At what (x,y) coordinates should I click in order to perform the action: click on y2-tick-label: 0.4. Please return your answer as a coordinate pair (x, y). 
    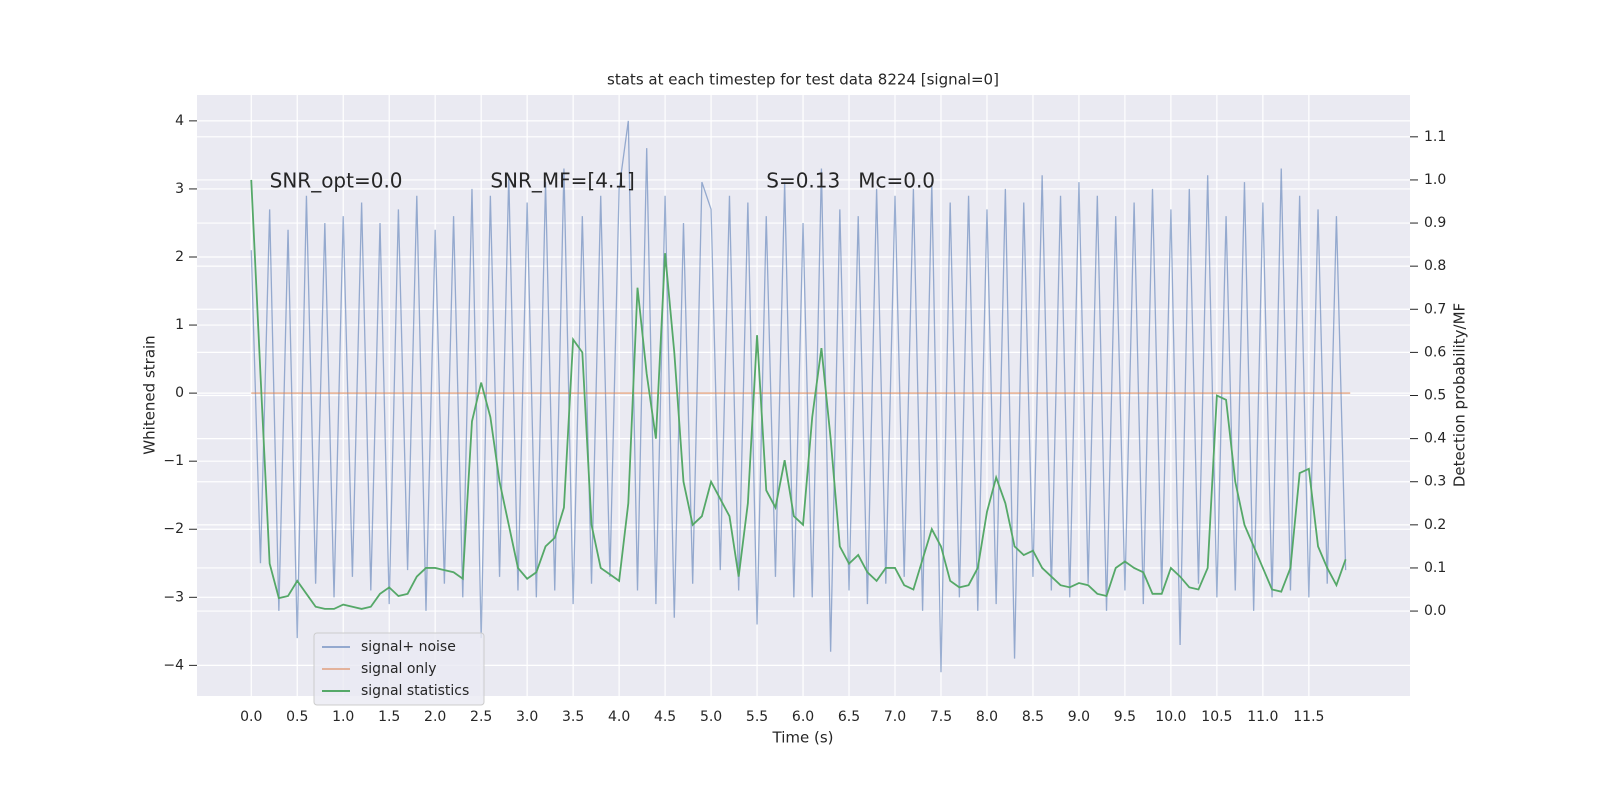
    Looking at the image, I should click on (1435, 439).